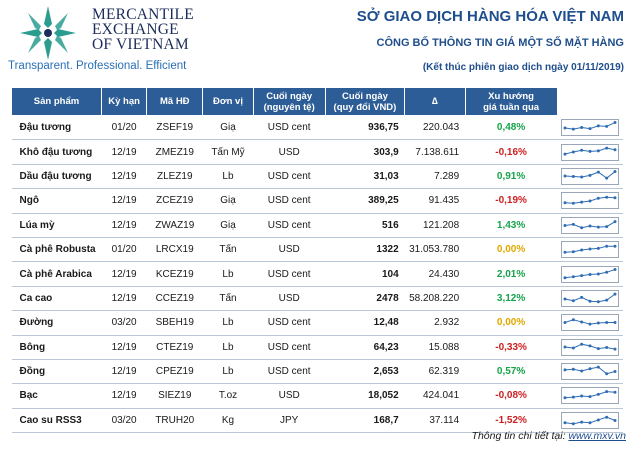 This screenshot has width=640, height=457. What do you see at coordinates (435, 347) in the screenshot?
I see `vnd-price-cell: 15.088` at bounding box center [435, 347].